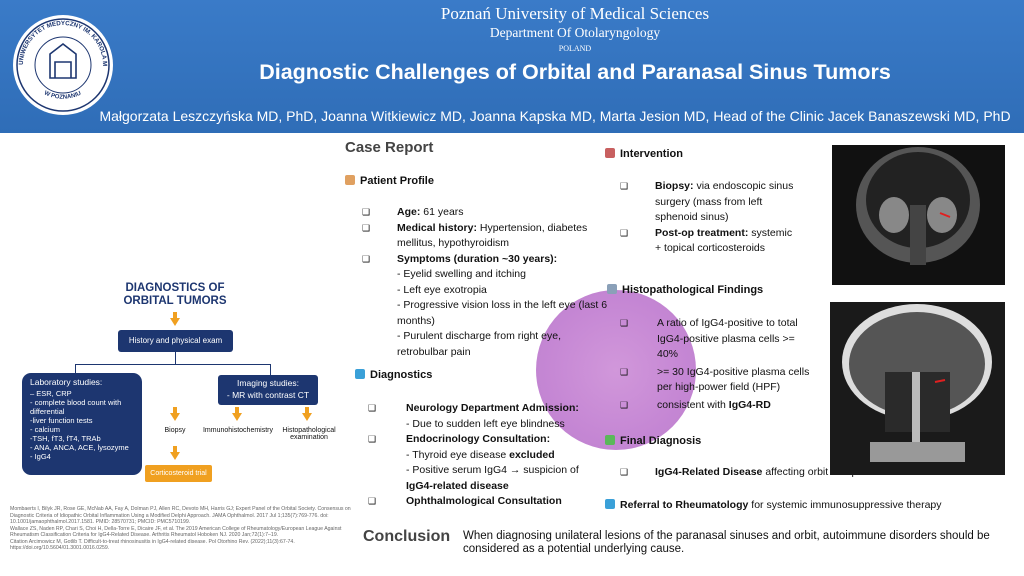 This screenshot has height=576, width=1024. What do you see at coordinates (268, 383) in the screenshot?
I see `imaging-title: Imaging studies:` at bounding box center [268, 383].